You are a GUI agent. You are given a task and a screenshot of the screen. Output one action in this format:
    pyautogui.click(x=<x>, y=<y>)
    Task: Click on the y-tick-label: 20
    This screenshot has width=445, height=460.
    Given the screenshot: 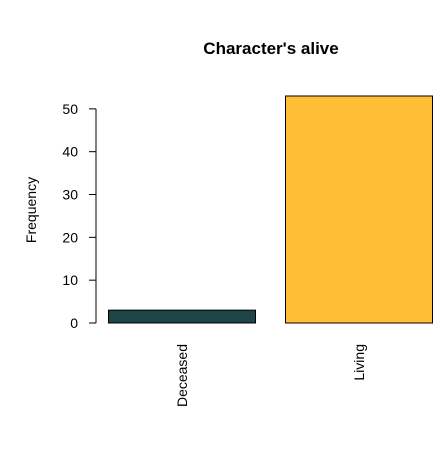 What is the action you would take?
    pyautogui.click(x=70, y=237)
    